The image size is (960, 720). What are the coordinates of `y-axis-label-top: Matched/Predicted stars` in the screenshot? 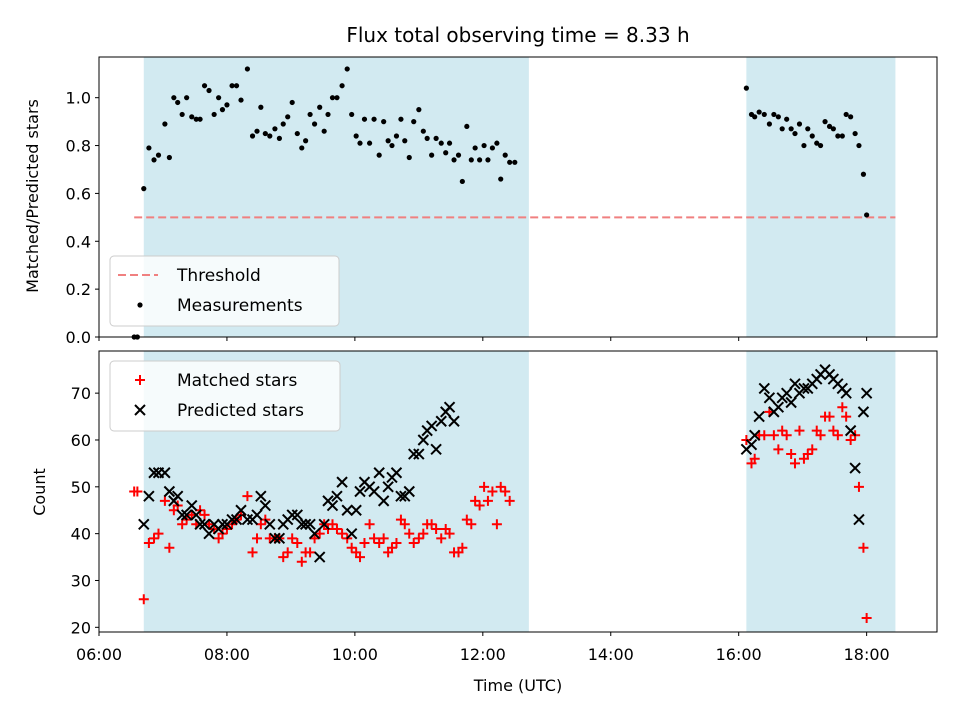 It's located at (32, 196).